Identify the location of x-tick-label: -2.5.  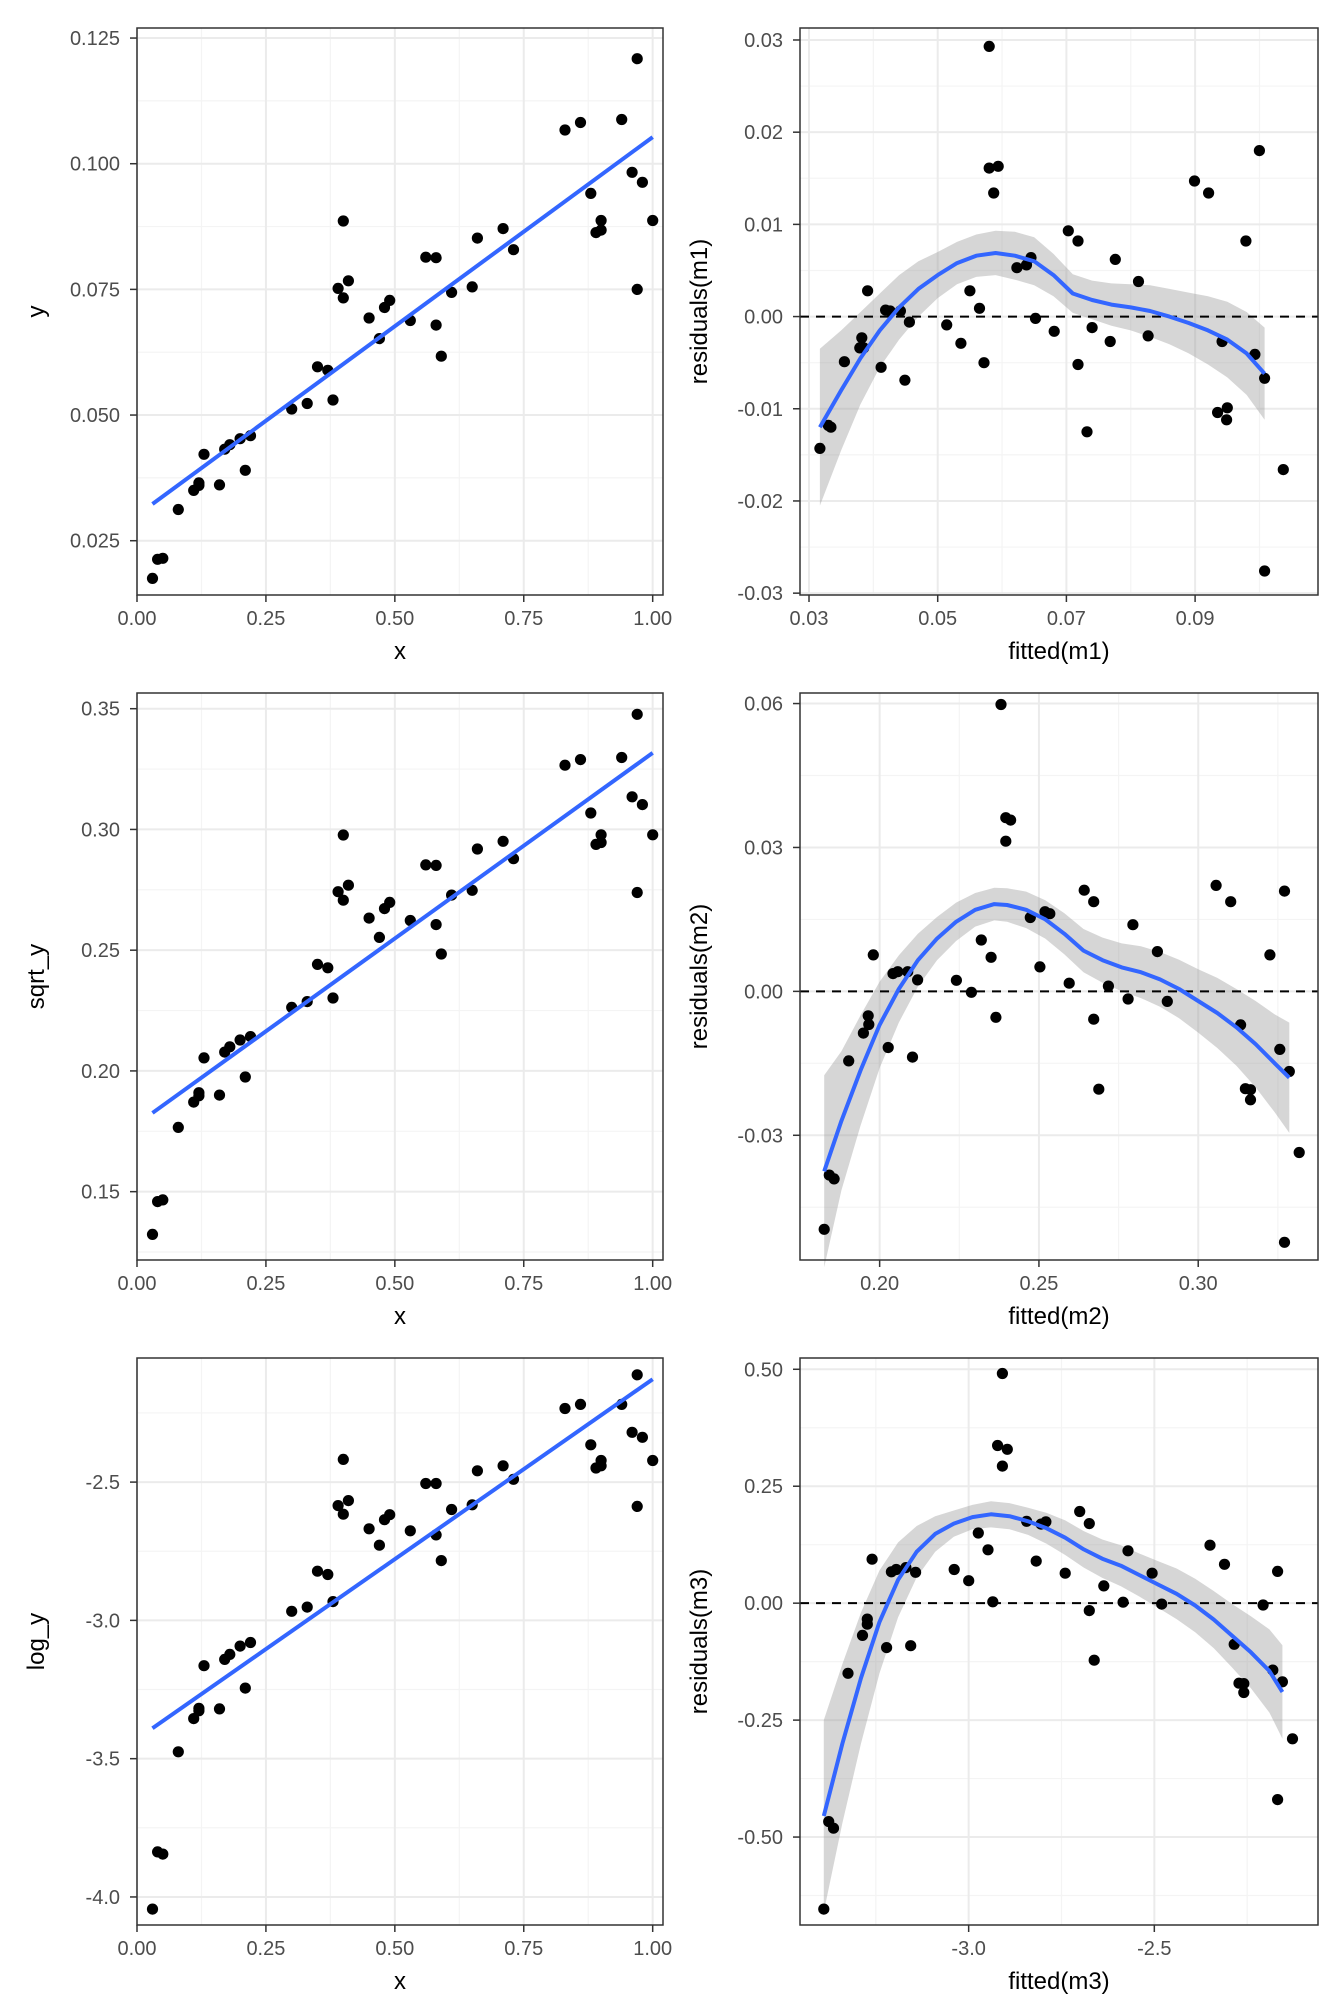
(1154, 1949).